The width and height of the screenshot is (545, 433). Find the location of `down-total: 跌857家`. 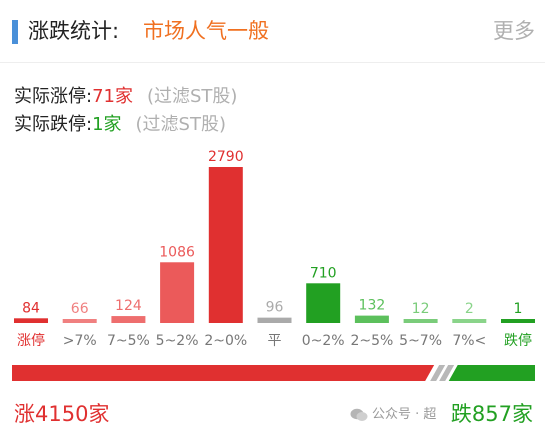

down-total: 跌857家 is located at coordinates (491, 414).